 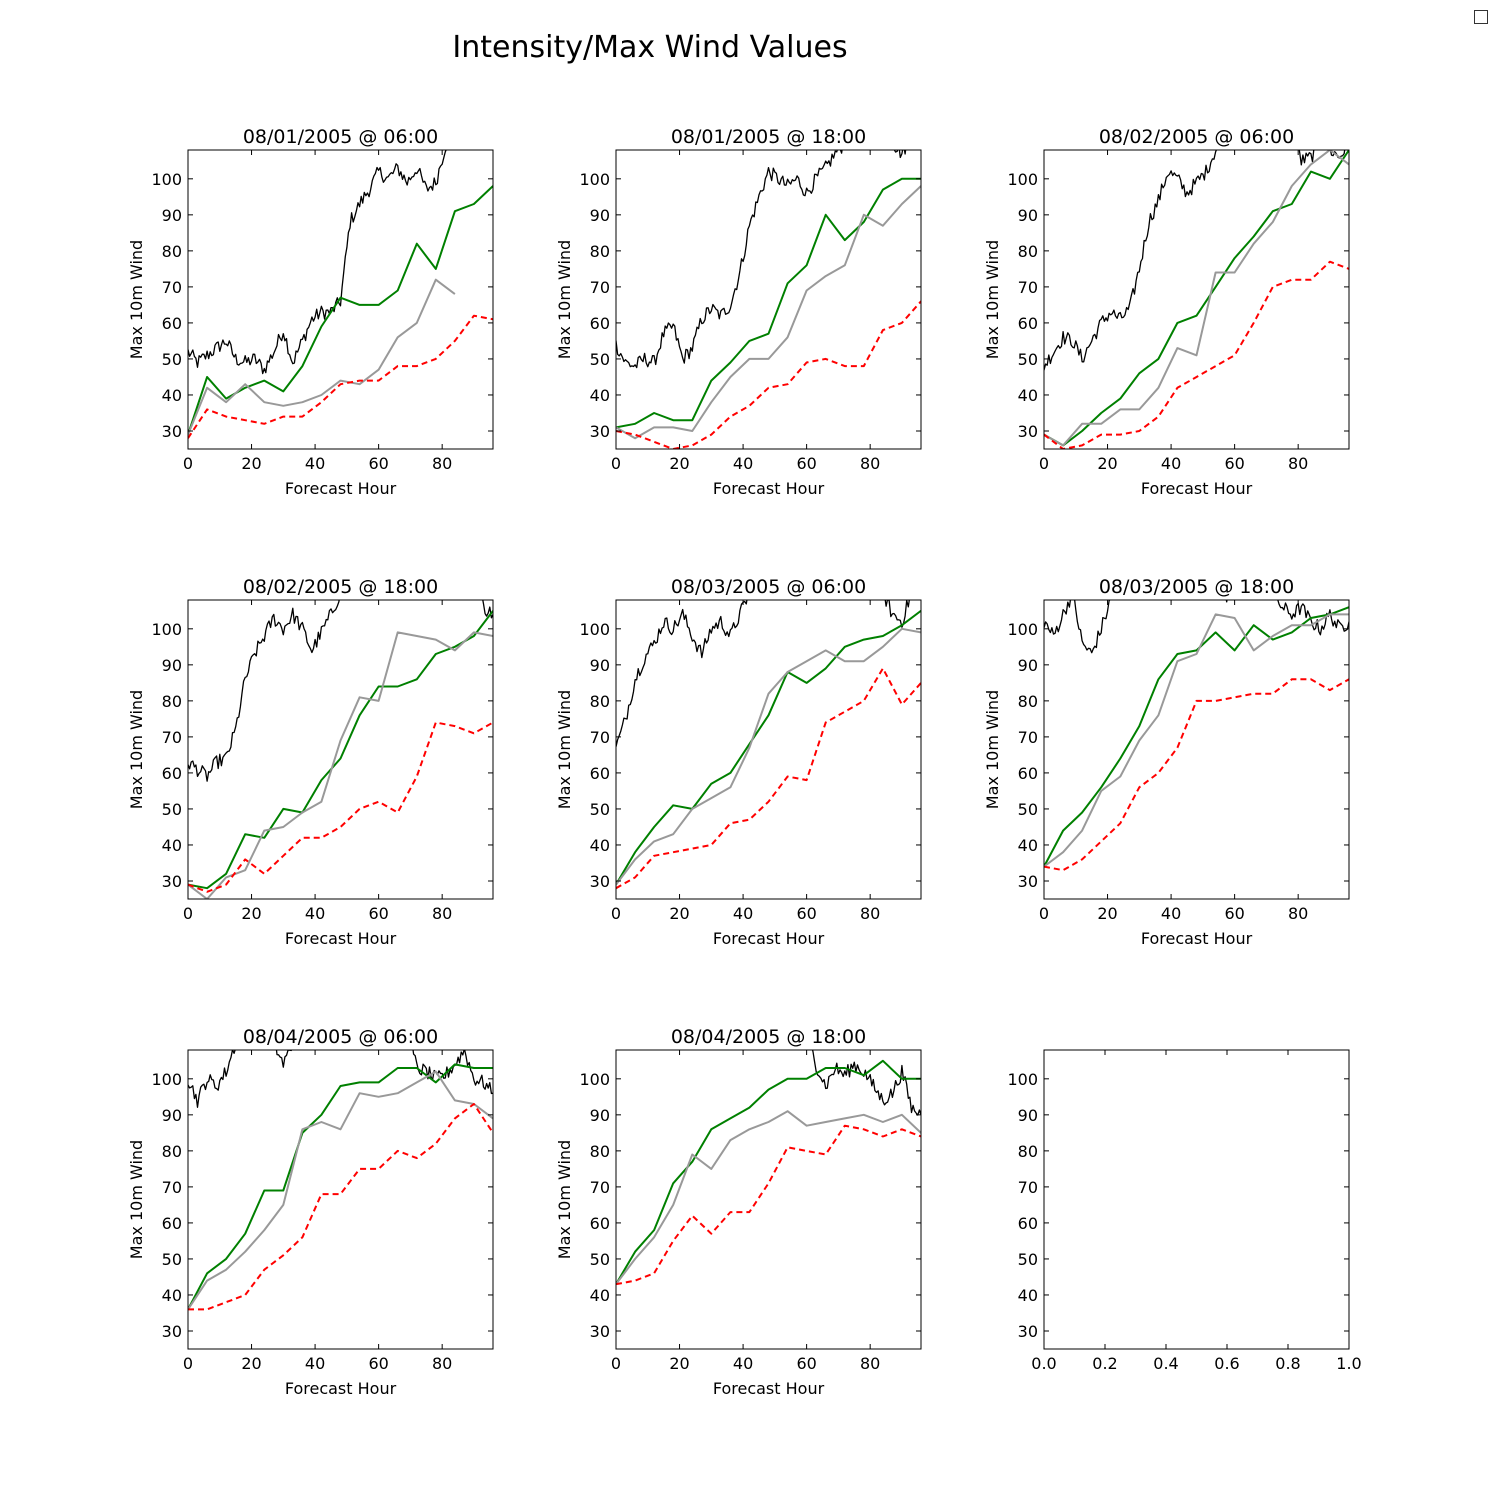 What do you see at coordinates (1104, 1363) in the screenshot?
I see `x-tick-label: 0.2` at bounding box center [1104, 1363].